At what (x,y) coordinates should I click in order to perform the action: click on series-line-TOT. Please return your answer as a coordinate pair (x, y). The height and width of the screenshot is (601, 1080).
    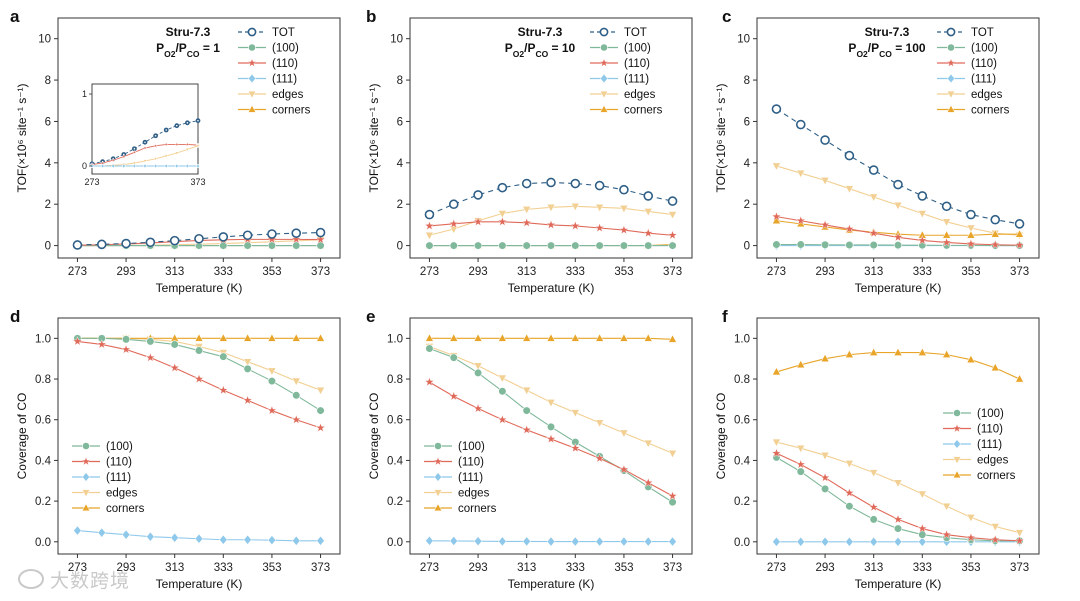
    Looking at the image, I should click on (898, 166).